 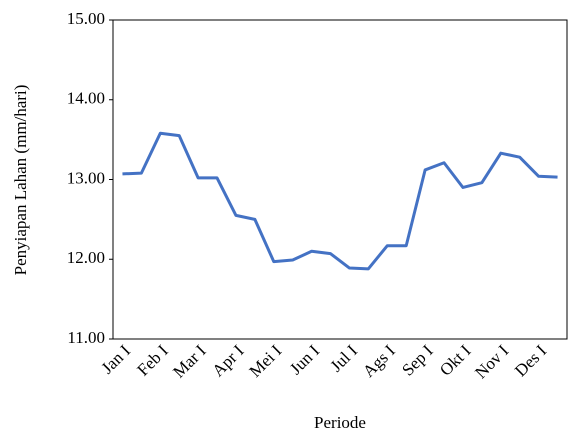 I want to click on y-tick-label: 13.00, so click(x=86, y=177).